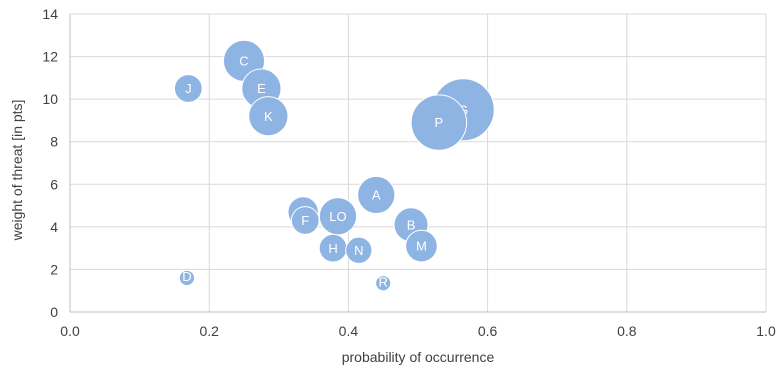 The width and height of the screenshot is (778, 377). I want to click on bubble-a: A, so click(376, 195).